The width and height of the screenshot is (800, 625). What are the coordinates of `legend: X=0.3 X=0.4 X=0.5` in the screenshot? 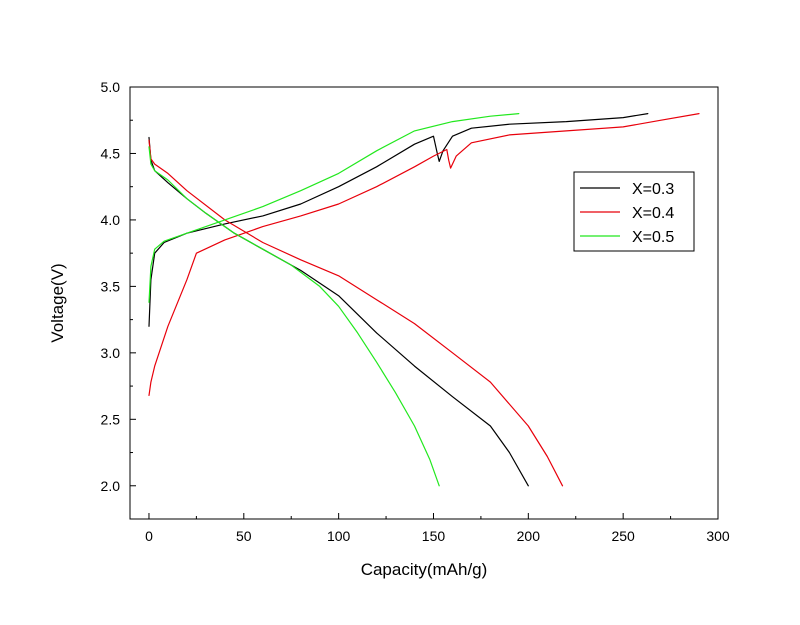 It's located at (634, 211).